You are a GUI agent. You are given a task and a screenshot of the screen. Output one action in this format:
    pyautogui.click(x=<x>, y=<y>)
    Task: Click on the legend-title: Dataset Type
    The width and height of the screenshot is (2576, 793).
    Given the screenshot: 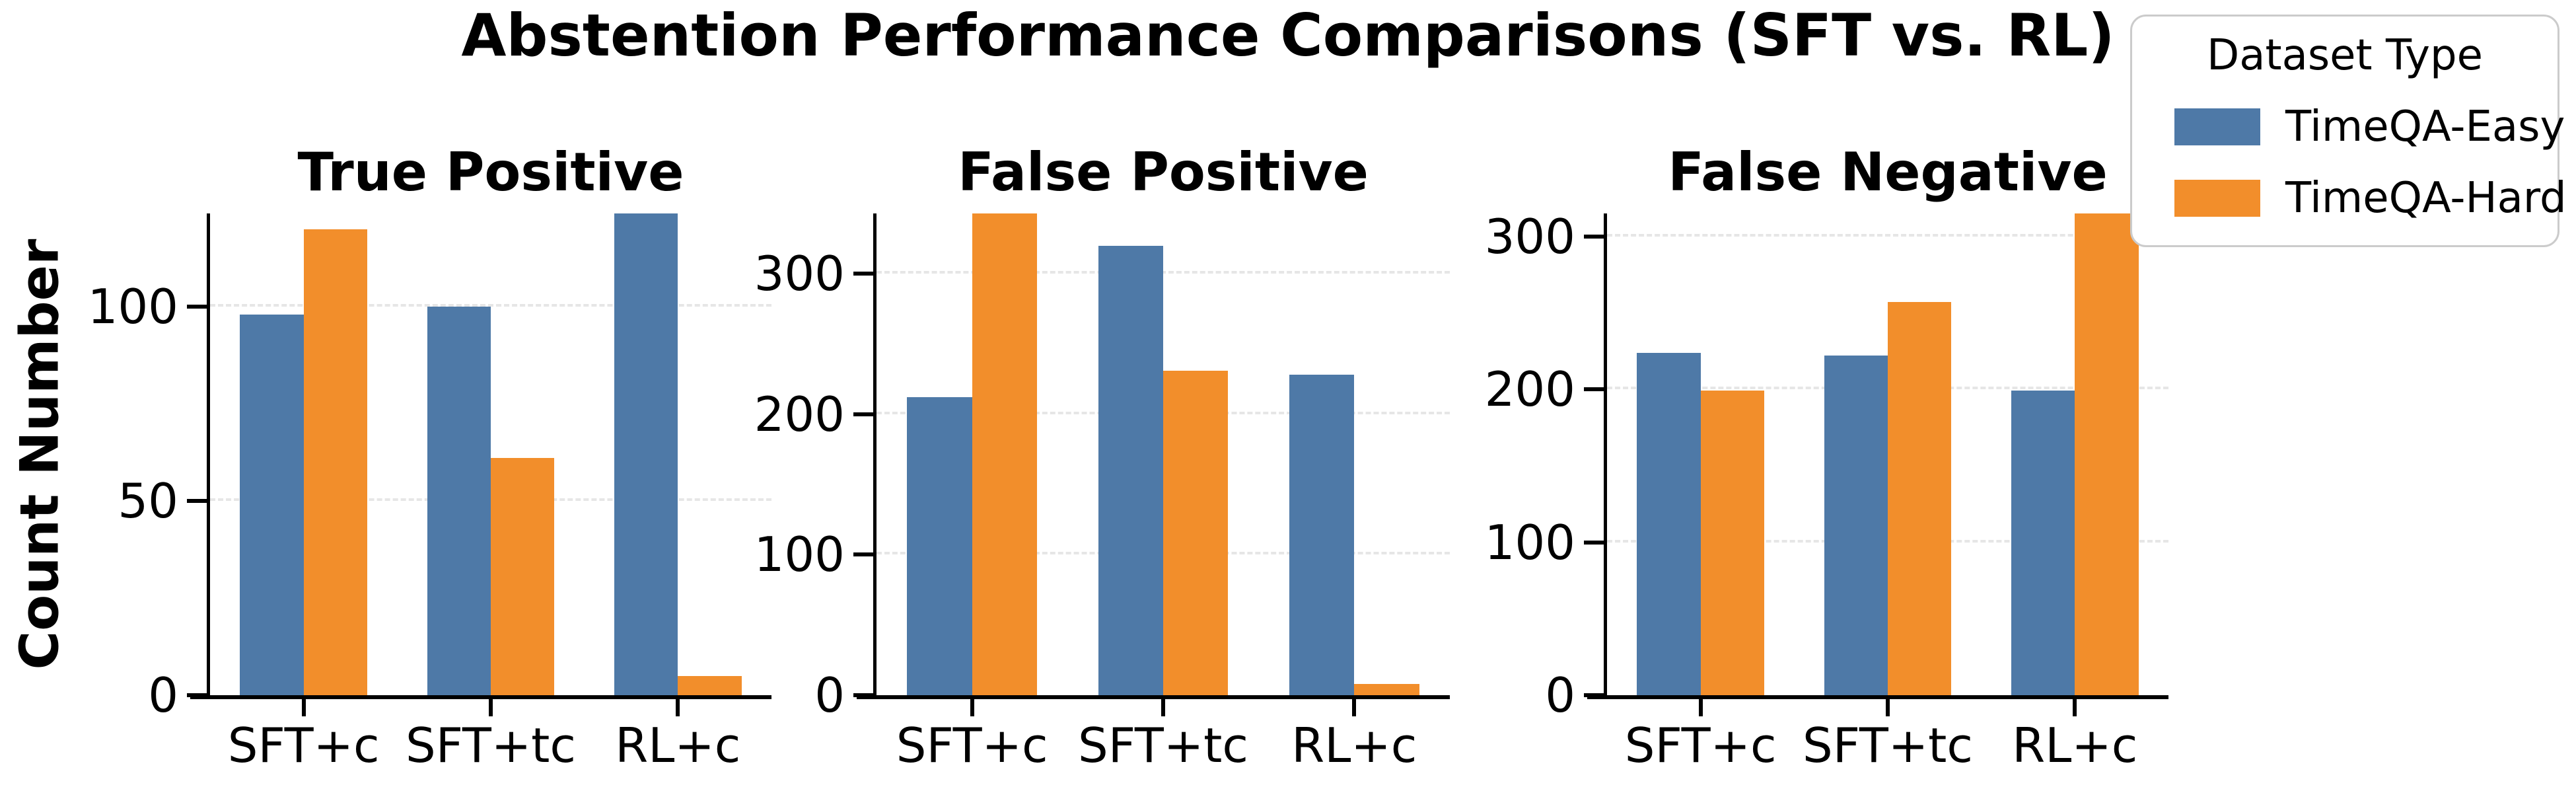 What is the action you would take?
    pyautogui.click(x=2345, y=56)
    